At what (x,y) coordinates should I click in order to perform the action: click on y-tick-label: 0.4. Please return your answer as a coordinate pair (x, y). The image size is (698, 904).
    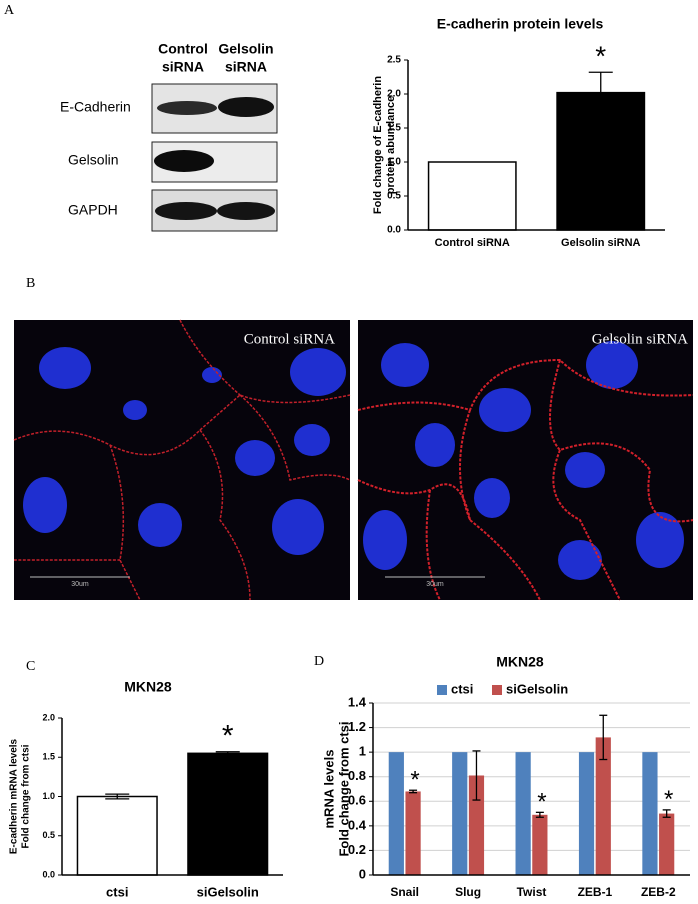
    Looking at the image, I should click on (357, 824).